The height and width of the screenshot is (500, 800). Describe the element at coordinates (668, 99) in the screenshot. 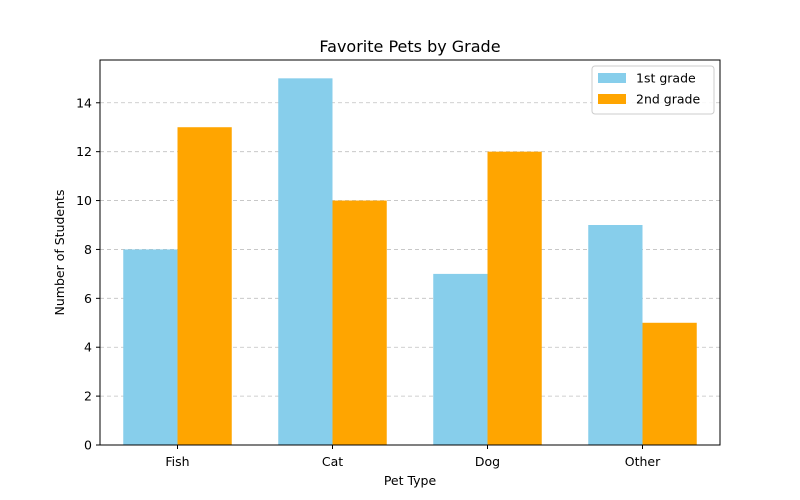

I see `legend-label-2nd-grade: 2nd grade` at that location.